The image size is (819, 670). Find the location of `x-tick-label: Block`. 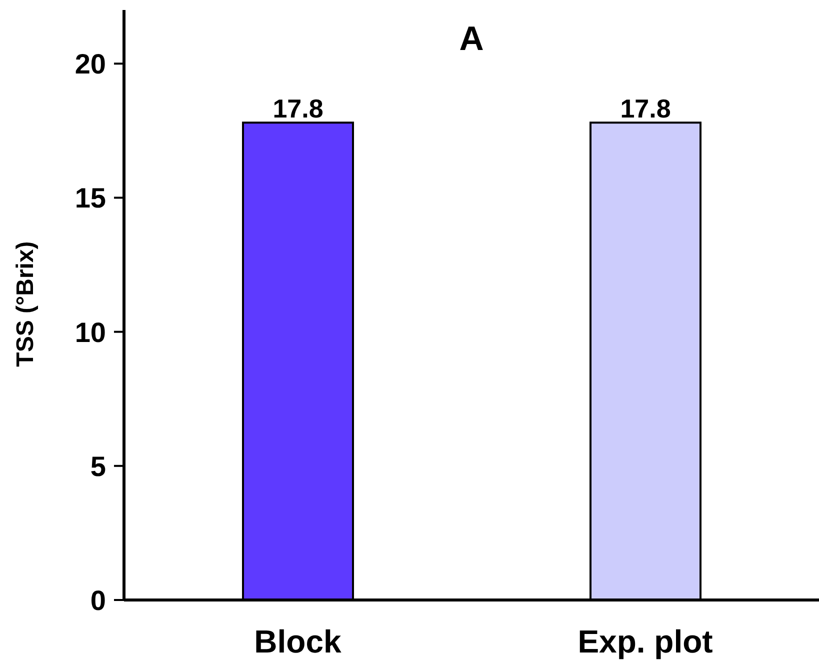

x-tick-label: Block is located at coordinates (298, 642).